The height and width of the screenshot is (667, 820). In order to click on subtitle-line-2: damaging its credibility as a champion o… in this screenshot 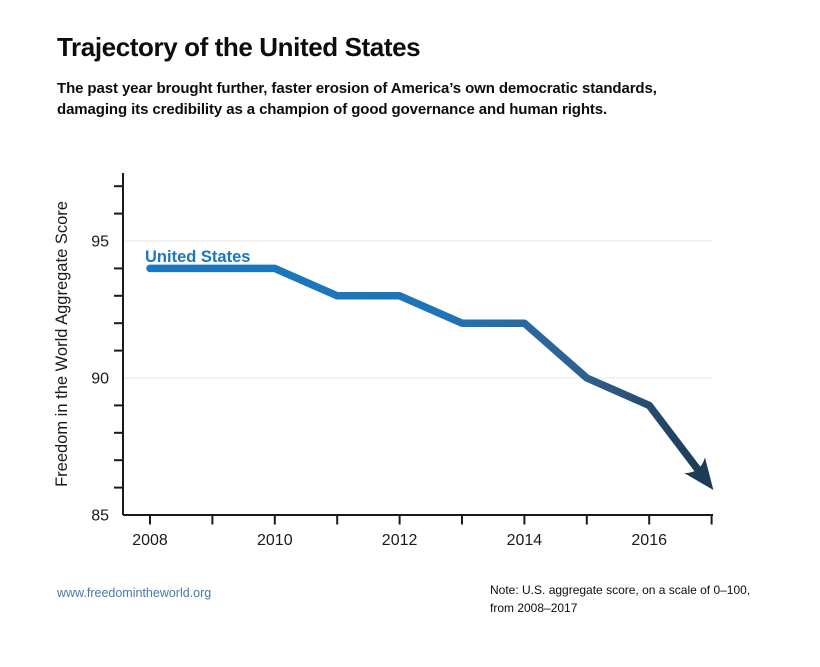, I will do `click(332, 109)`.